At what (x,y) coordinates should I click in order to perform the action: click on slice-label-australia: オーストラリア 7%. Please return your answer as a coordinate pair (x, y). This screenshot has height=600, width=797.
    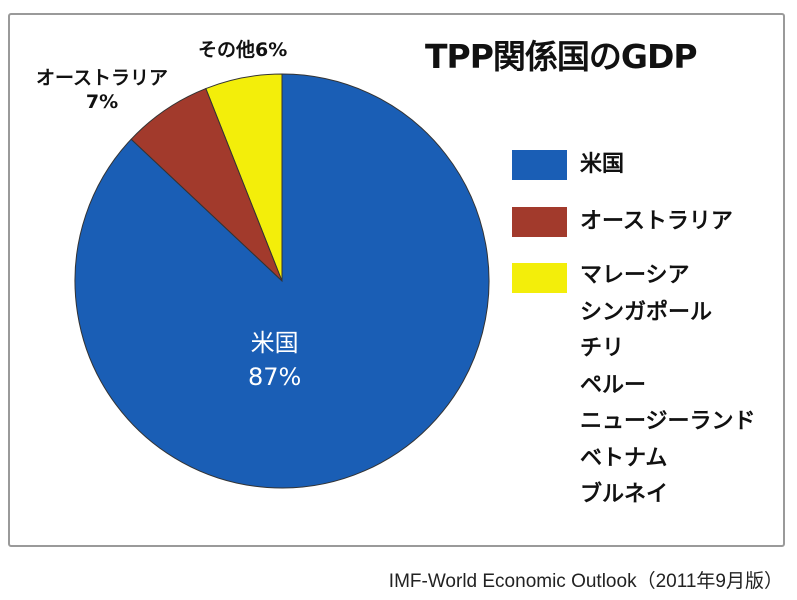
    Looking at the image, I should click on (102, 90).